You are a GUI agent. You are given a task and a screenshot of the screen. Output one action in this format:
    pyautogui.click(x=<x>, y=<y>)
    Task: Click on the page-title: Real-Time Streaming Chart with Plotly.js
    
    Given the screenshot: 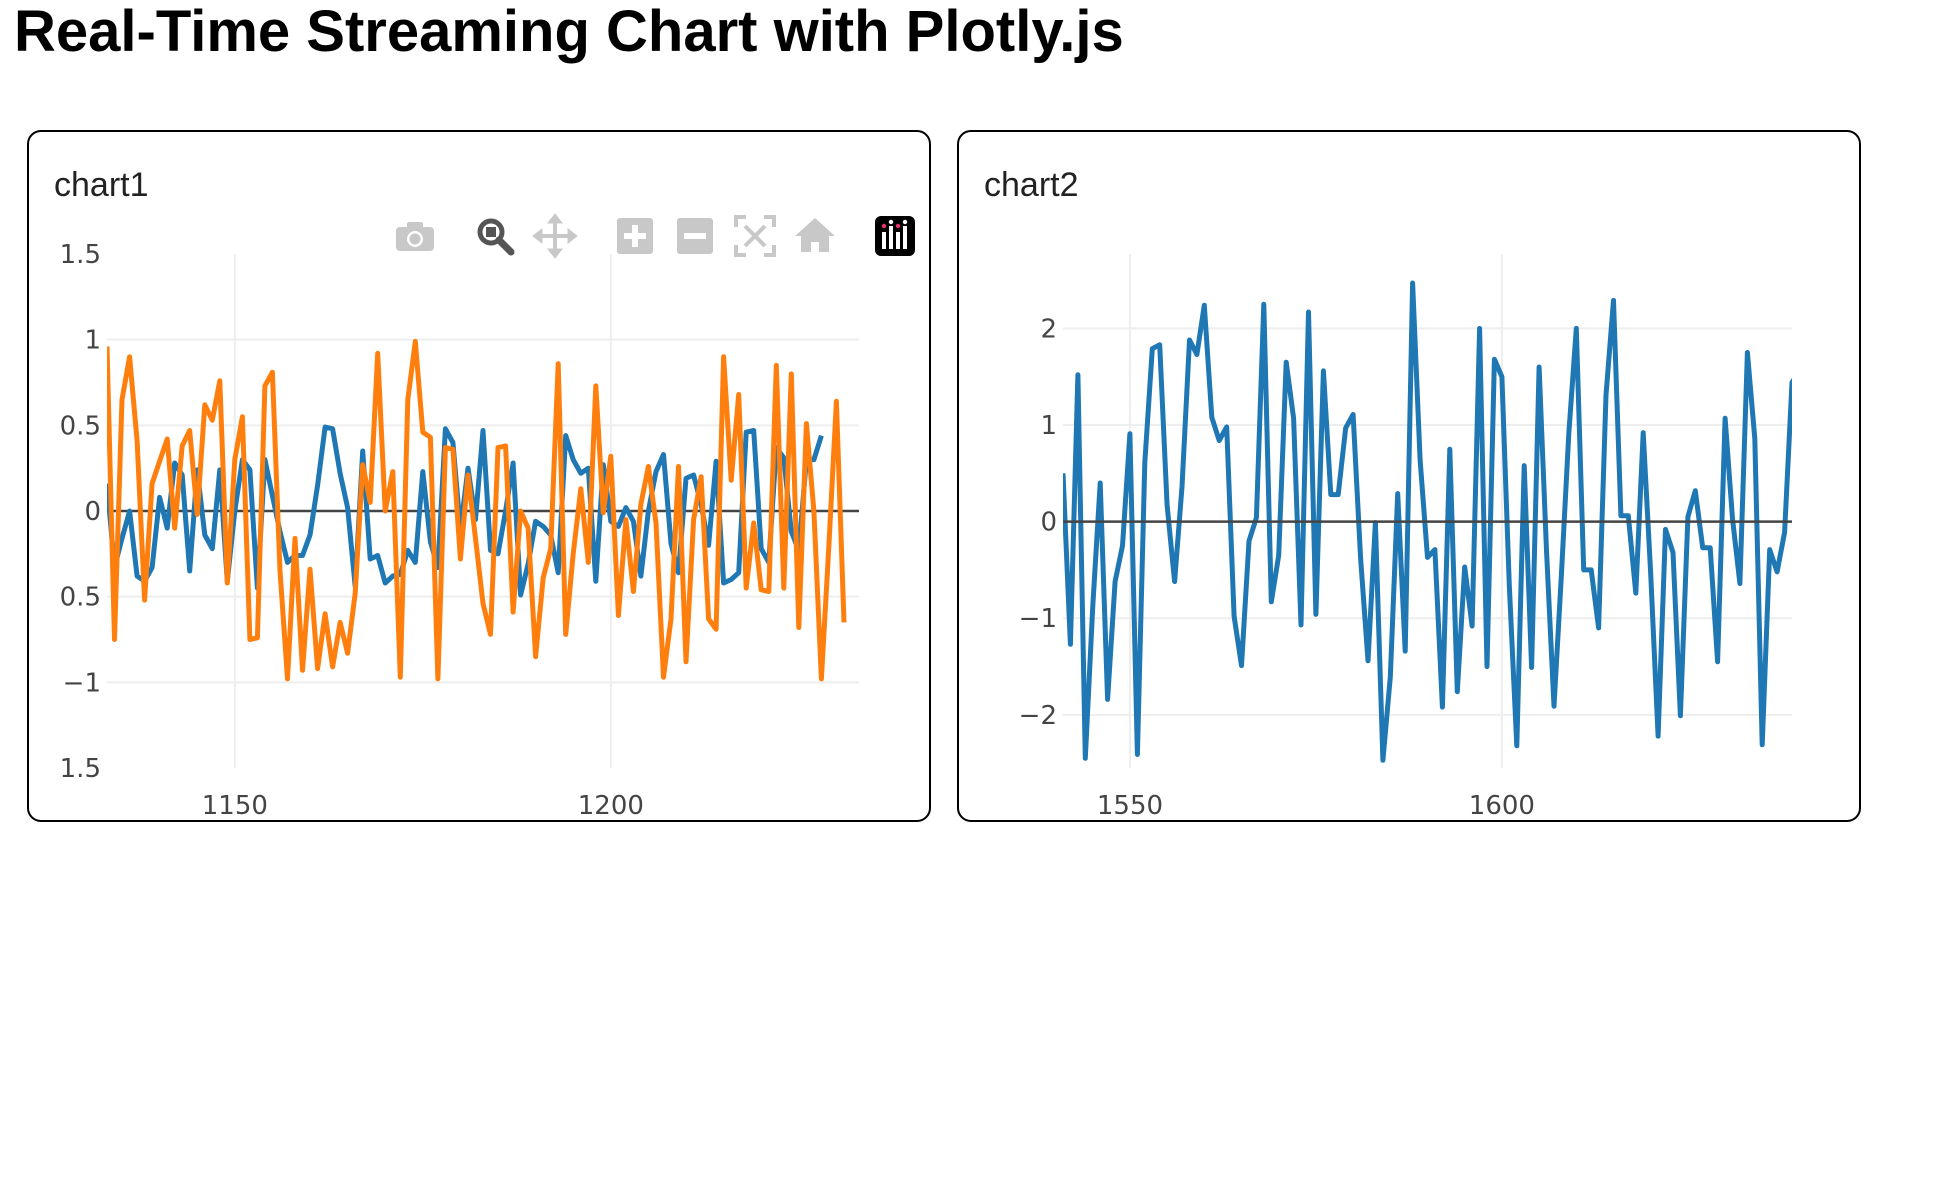 What is the action you would take?
    pyautogui.click(x=569, y=32)
    